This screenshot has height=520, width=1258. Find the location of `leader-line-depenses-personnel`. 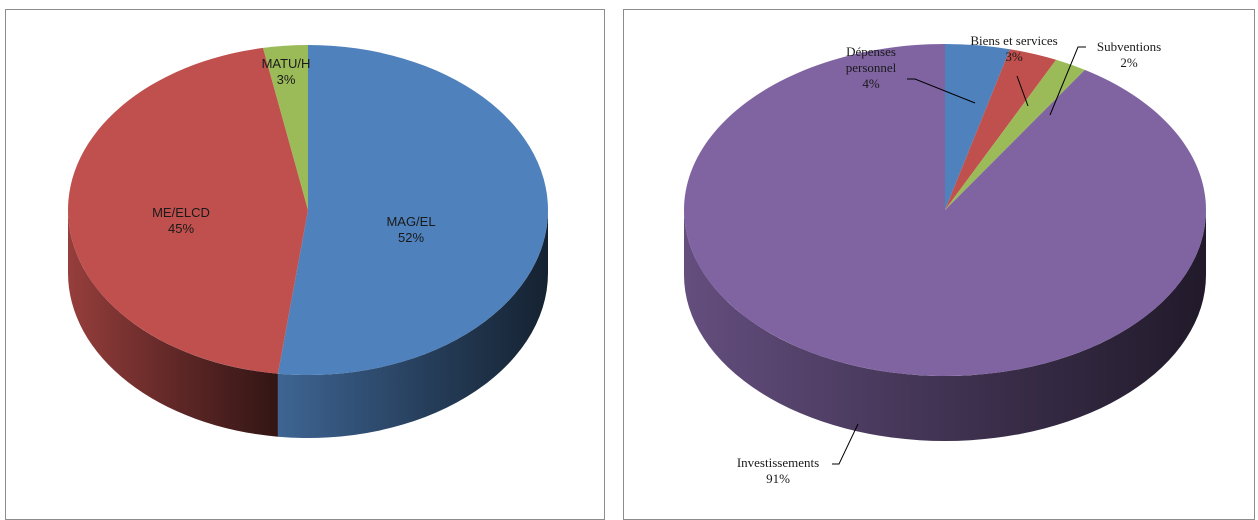

leader-line-depenses-personnel is located at coordinates (941, 91).